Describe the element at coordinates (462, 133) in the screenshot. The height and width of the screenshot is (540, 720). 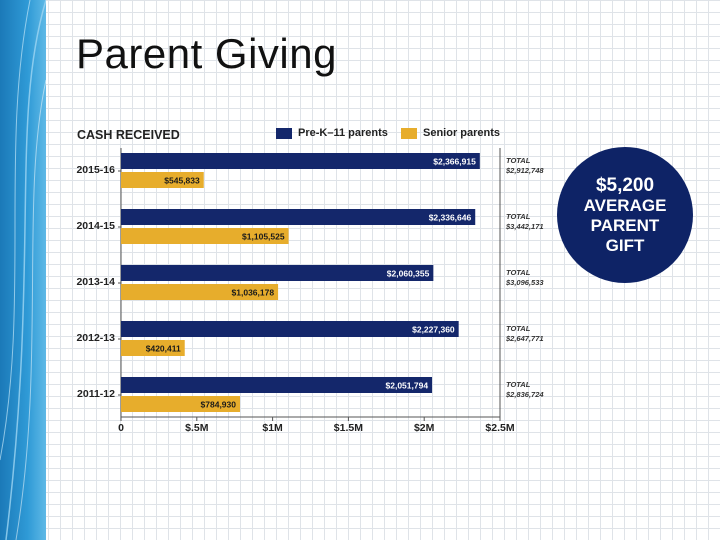
I see `legend-label-senior: Senior parents` at that location.